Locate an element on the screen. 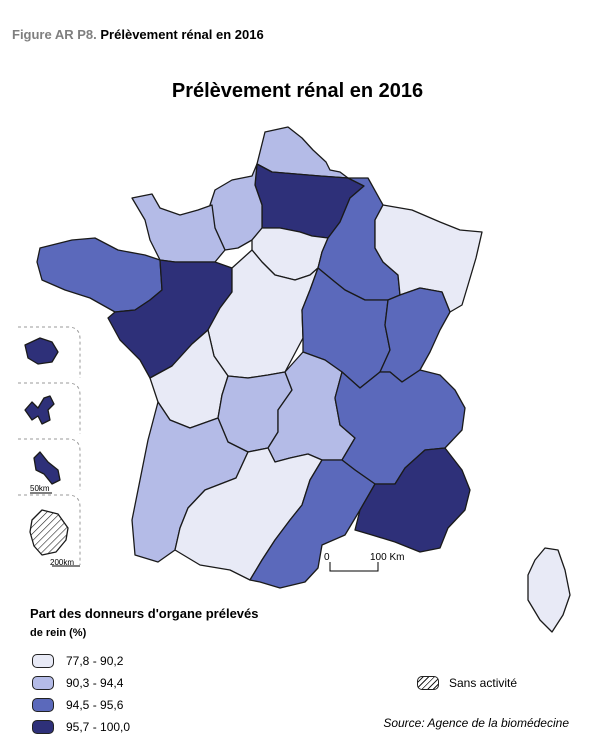 The height and width of the screenshot is (752, 595). inset-guyane is located at coordinates (49, 532).